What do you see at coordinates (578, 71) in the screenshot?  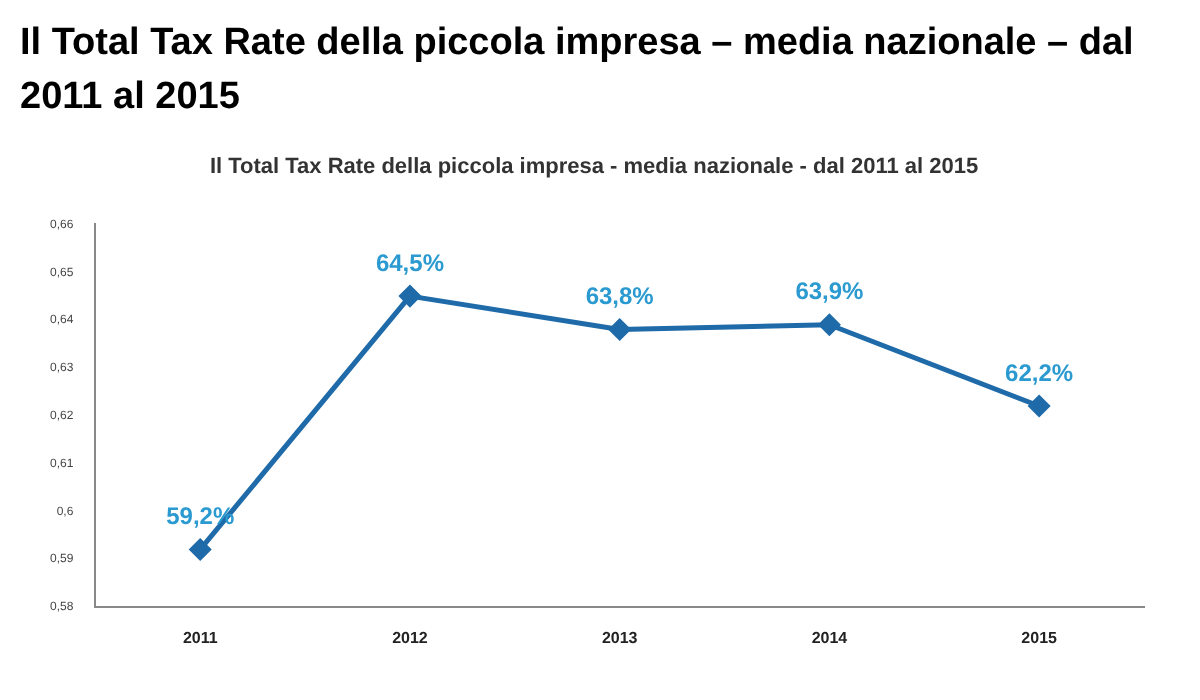 I see `chart-title: Il Total Tax Rate della piccola impresa – media nazionale – dal 2011 al 2015` at bounding box center [578, 71].